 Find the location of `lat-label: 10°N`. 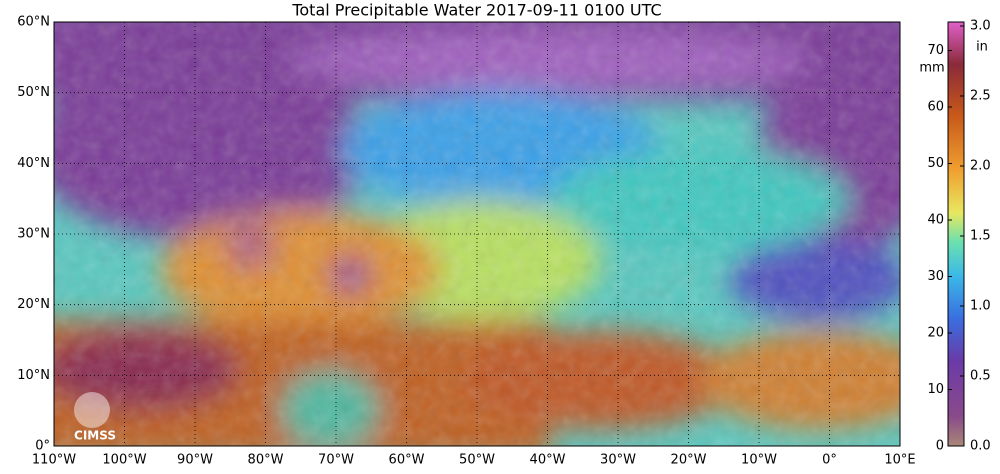

lat-label: 10°N is located at coordinates (33, 375).